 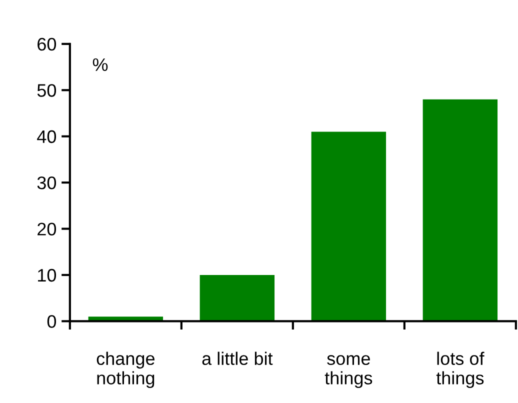 What do you see at coordinates (100, 64) in the screenshot?
I see `y-axis-title: %` at bounding box center [100, 64].